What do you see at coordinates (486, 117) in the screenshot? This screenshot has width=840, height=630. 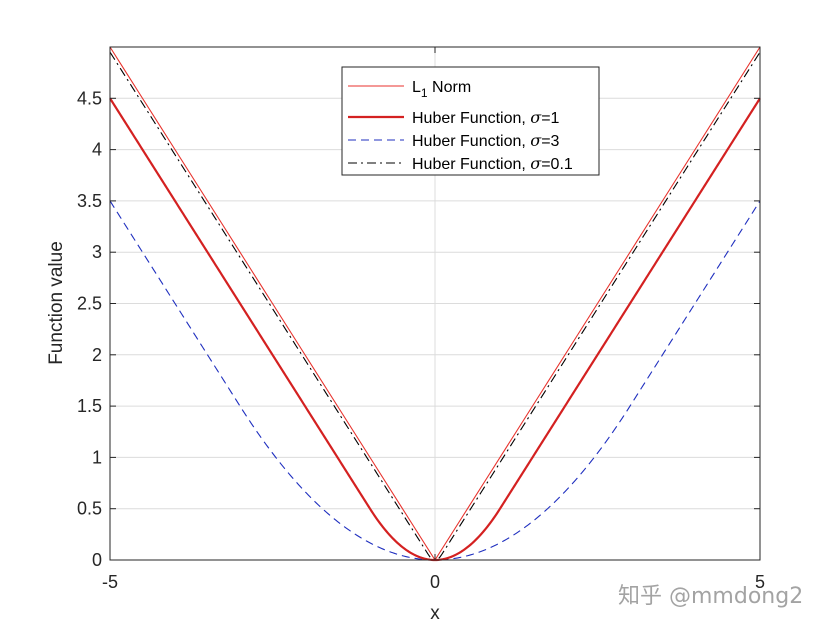 I see `legend-entry: Huber Function, σ=1` at bounding box center [486, 117].